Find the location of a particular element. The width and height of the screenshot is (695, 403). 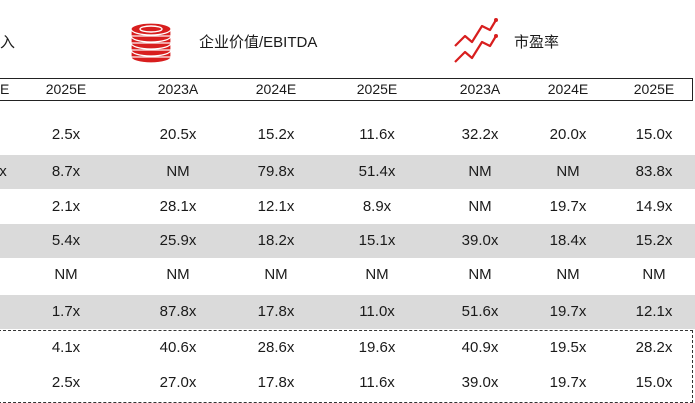

table-row: 2.5x 27.0x 17.8x 11.6x 39.0x 19.7x 15.0x is located at coordinates (347, 383).